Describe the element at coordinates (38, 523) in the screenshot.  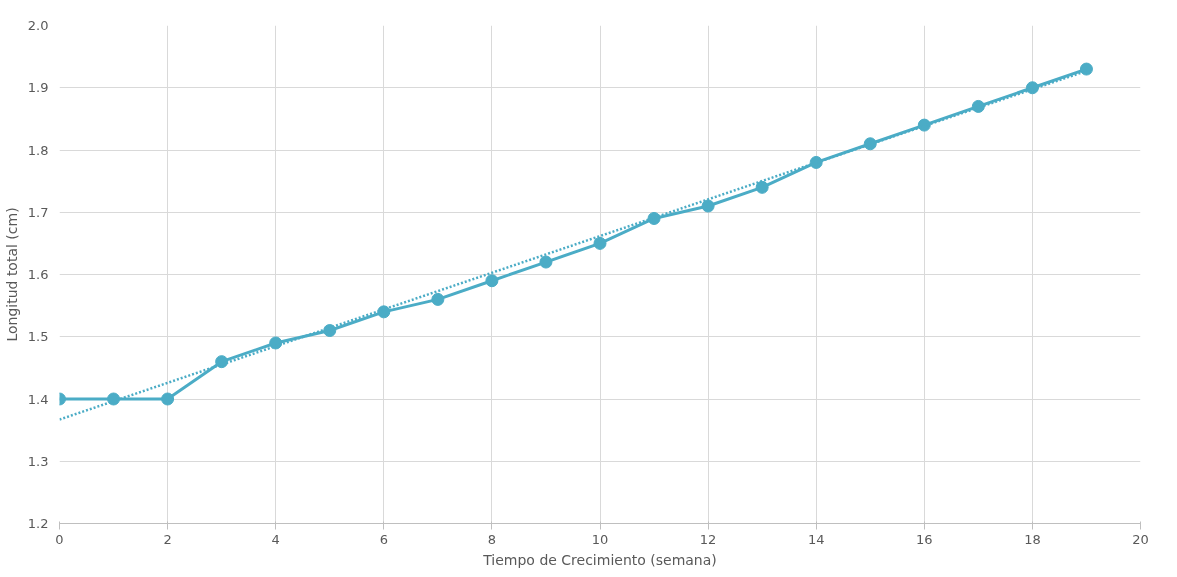
I see `y-tick-label: 1.2` at that location.